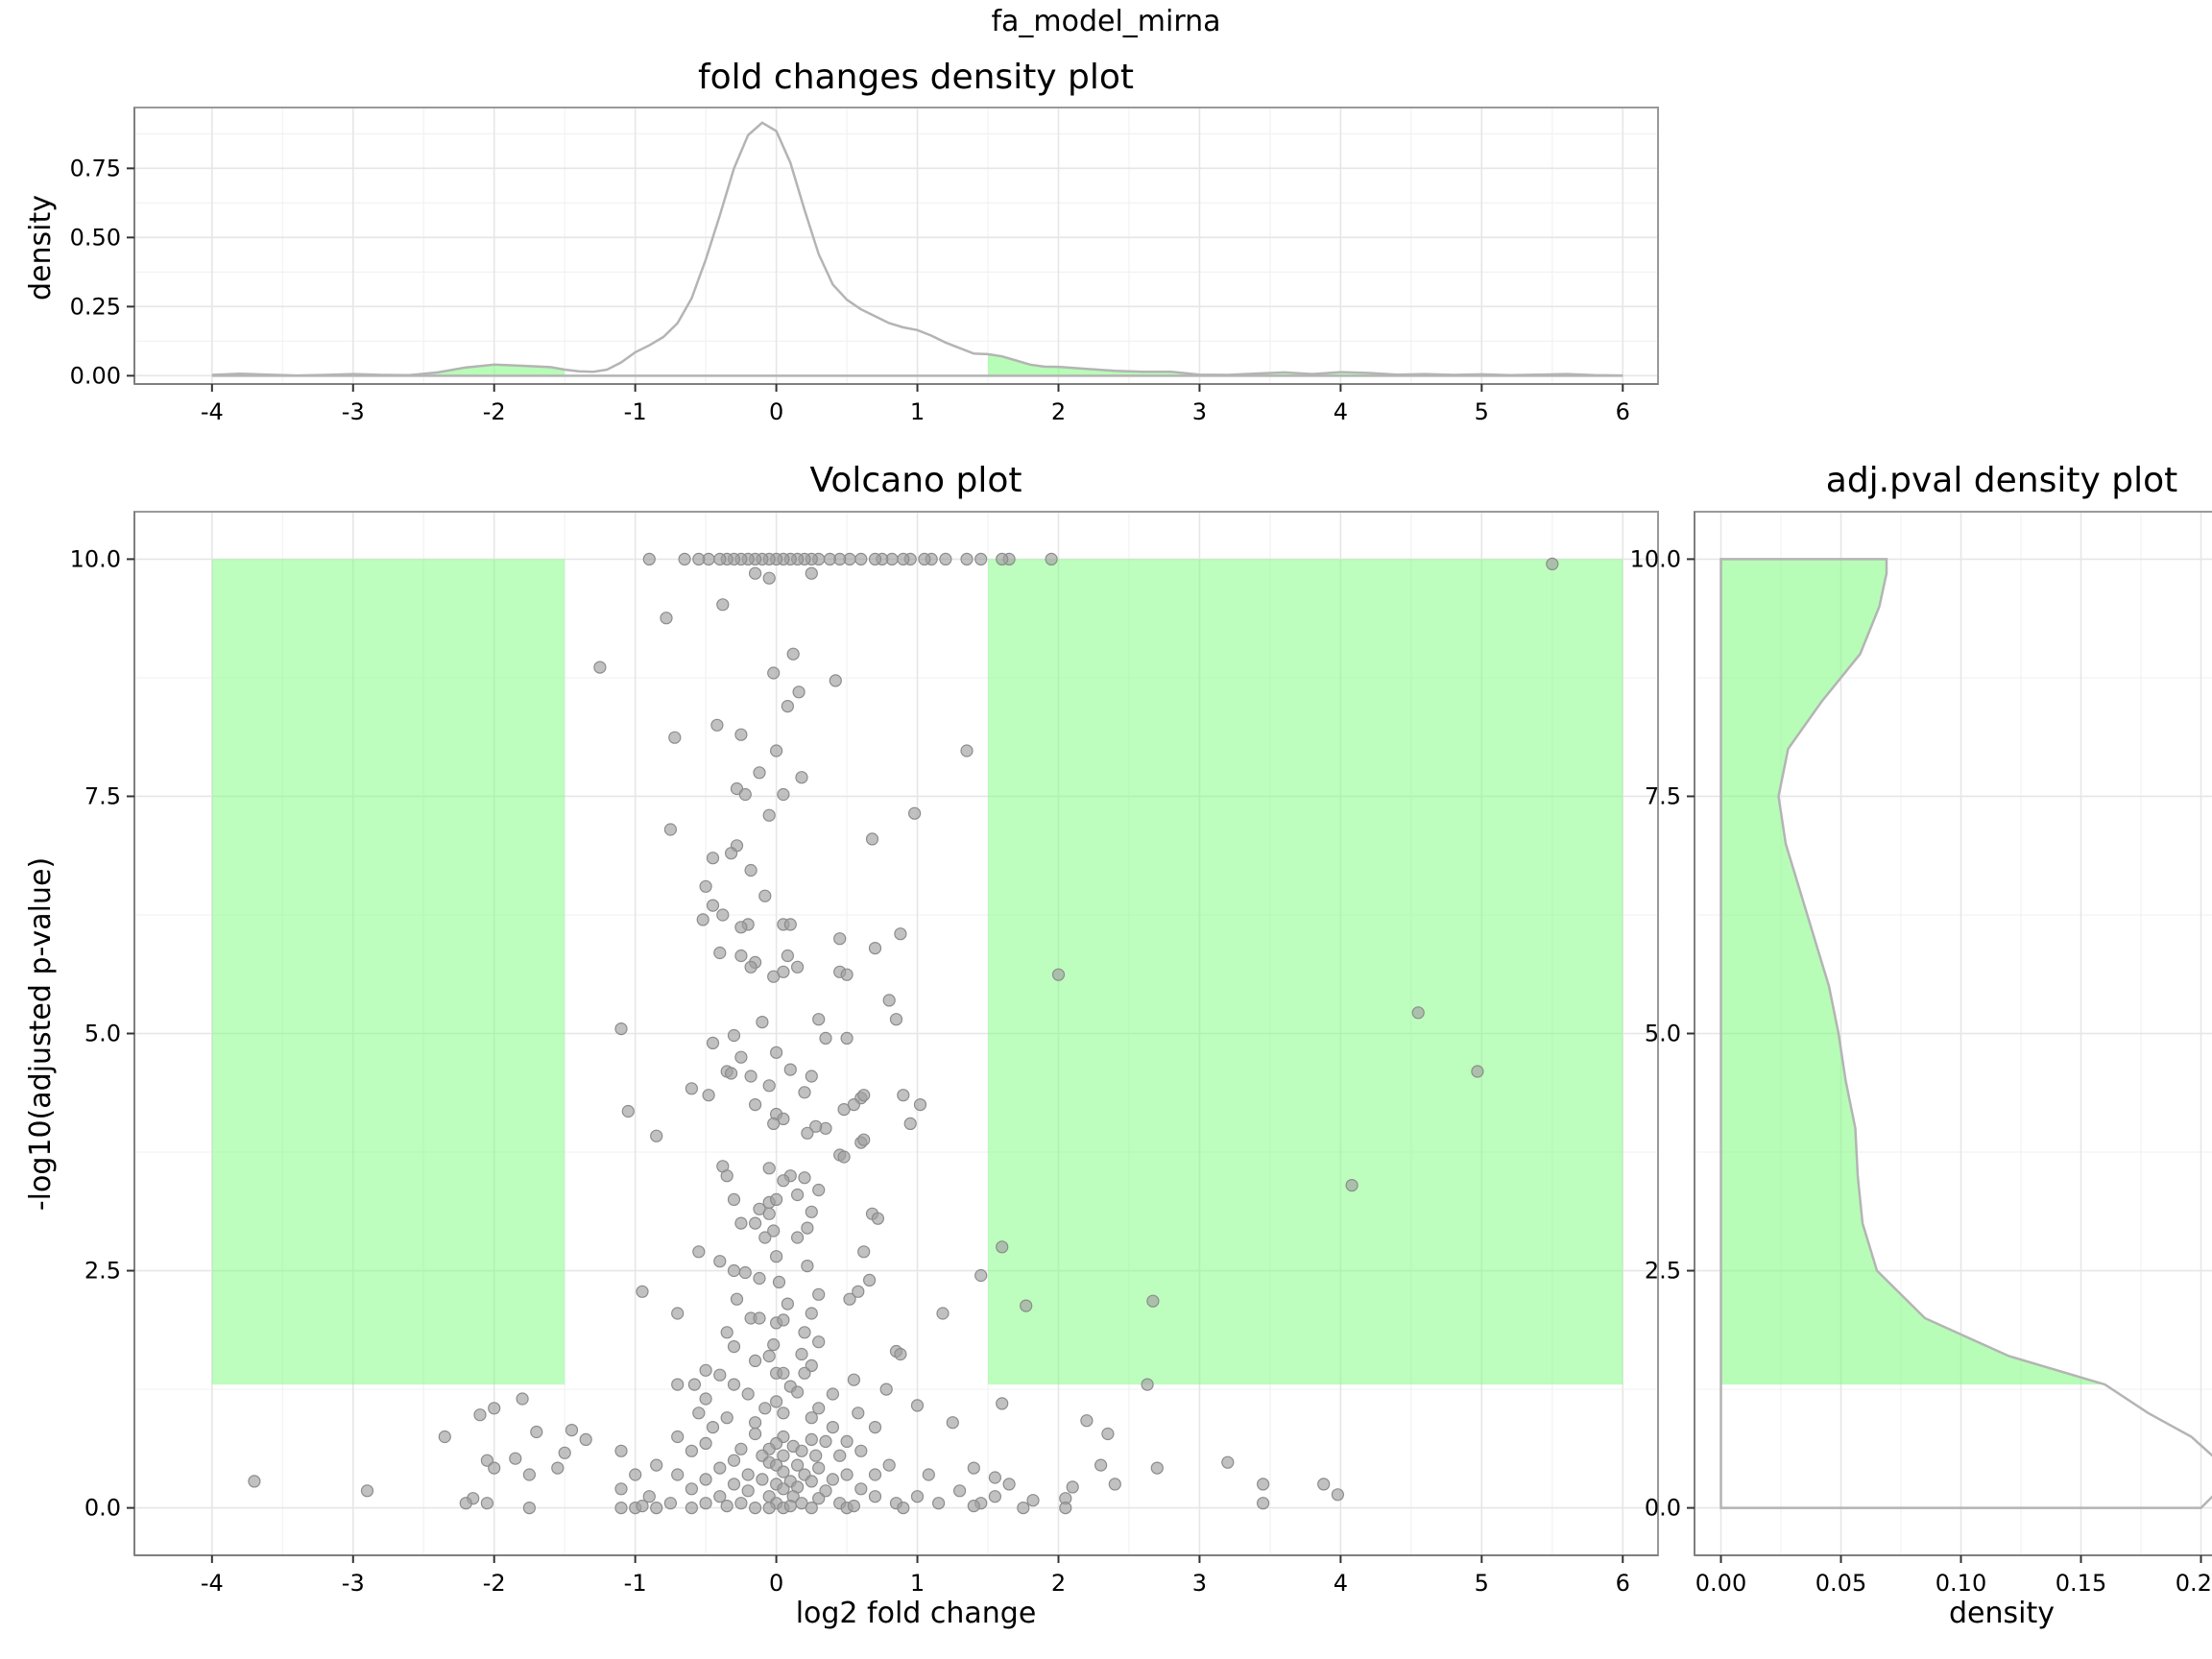  What do you see at coordinates (95, 306) in the screenshot?
I see `fold-change-density-y-tick-label: 0.25` at bounding box center [95, 306].